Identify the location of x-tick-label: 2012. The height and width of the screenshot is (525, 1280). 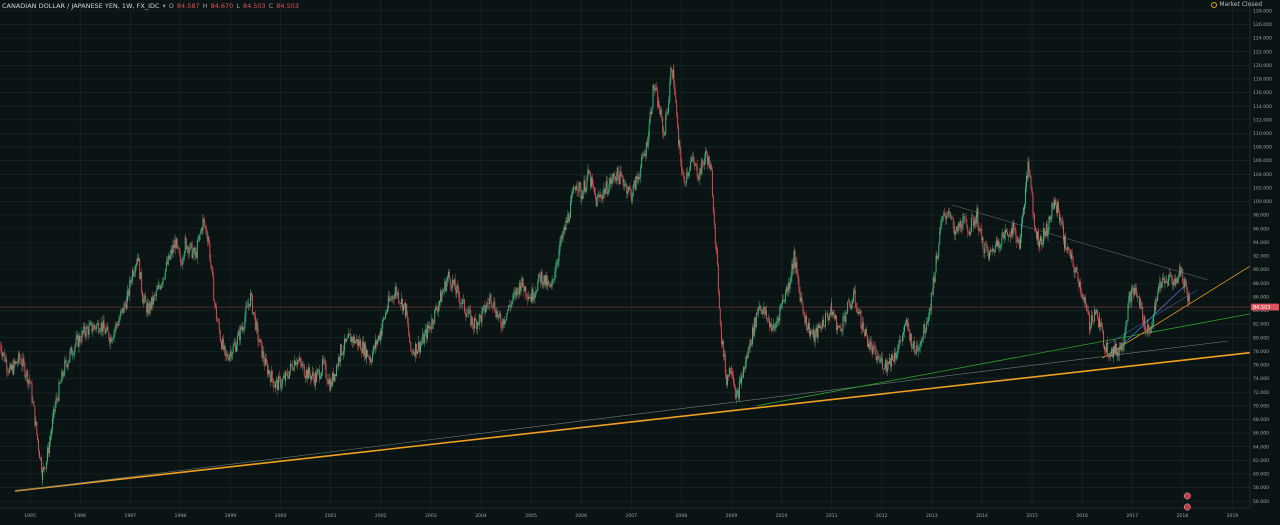
(882, 516).